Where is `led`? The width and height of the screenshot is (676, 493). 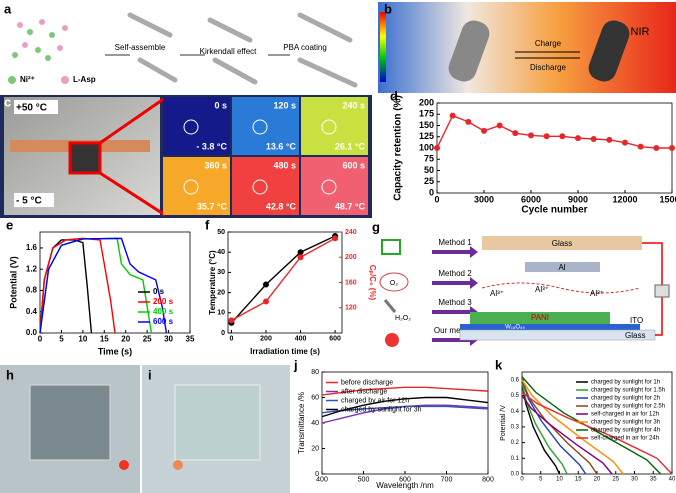 led is located at coordinates (124, 465).